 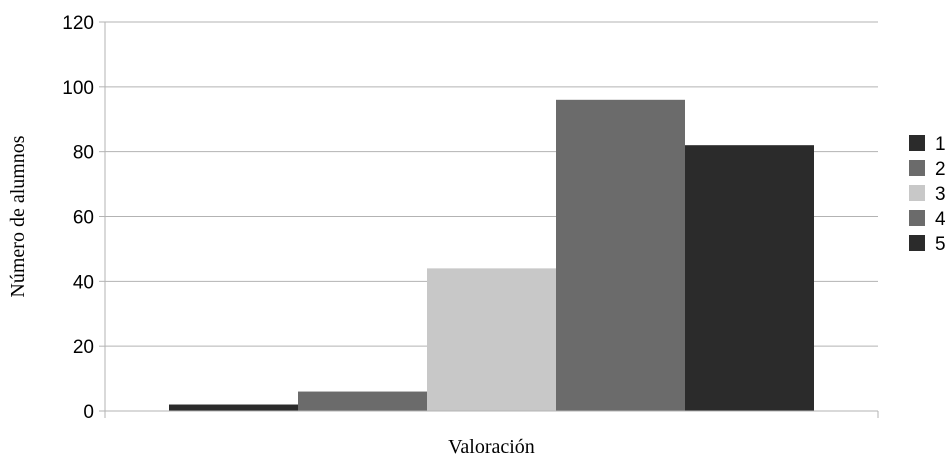 What do you see at coordinates (940, 194) in the screenshot?
I see `legend-label-3: 3` at bounding box center [940, 194].